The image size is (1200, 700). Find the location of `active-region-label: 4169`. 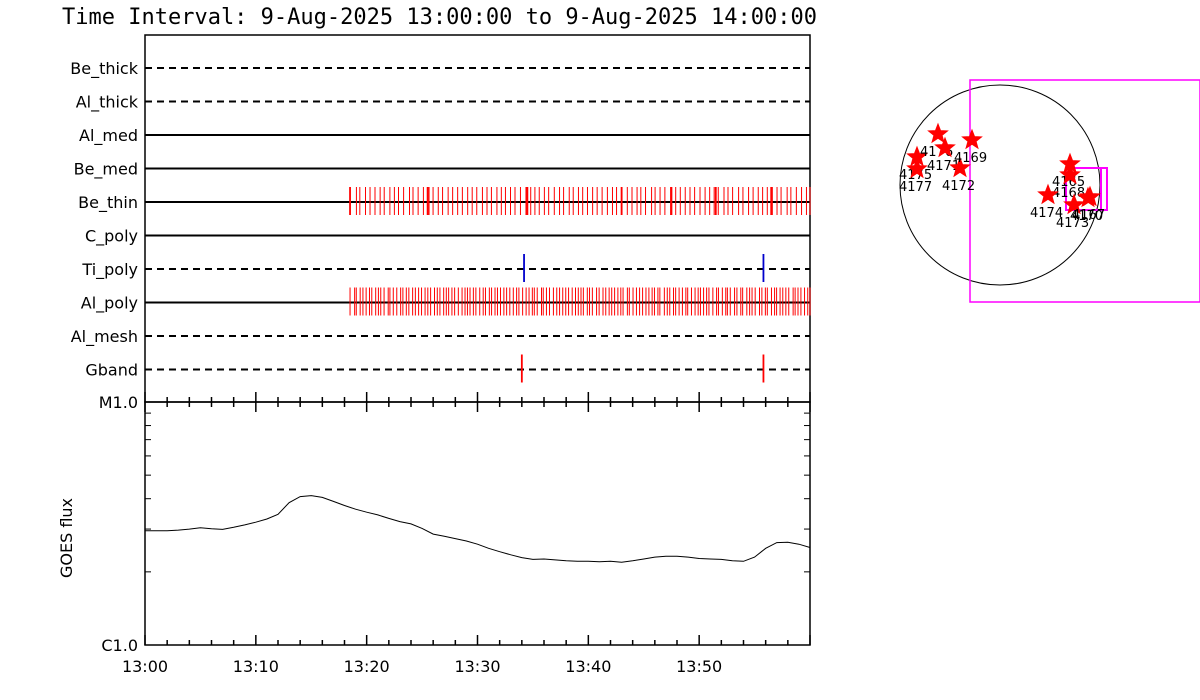

active-region-label: 4169 is located at coordinates (970, 158).